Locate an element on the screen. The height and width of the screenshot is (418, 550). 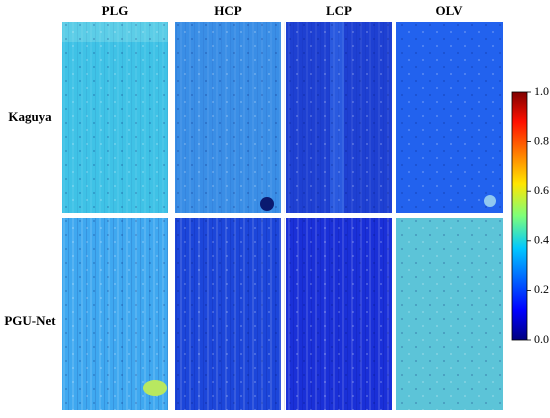
tick-label: 1.0 is located at coordinates (541, 91).